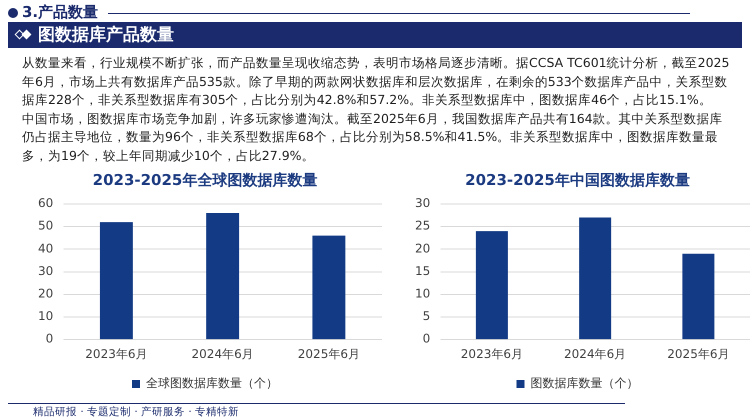 Image resolution: width=750 pixels, height=420 pixels. What do you see at coordinates (106, 35) in the screenshot?
I see `text: 图数据库产品数量` at bounding box center [106, 35].